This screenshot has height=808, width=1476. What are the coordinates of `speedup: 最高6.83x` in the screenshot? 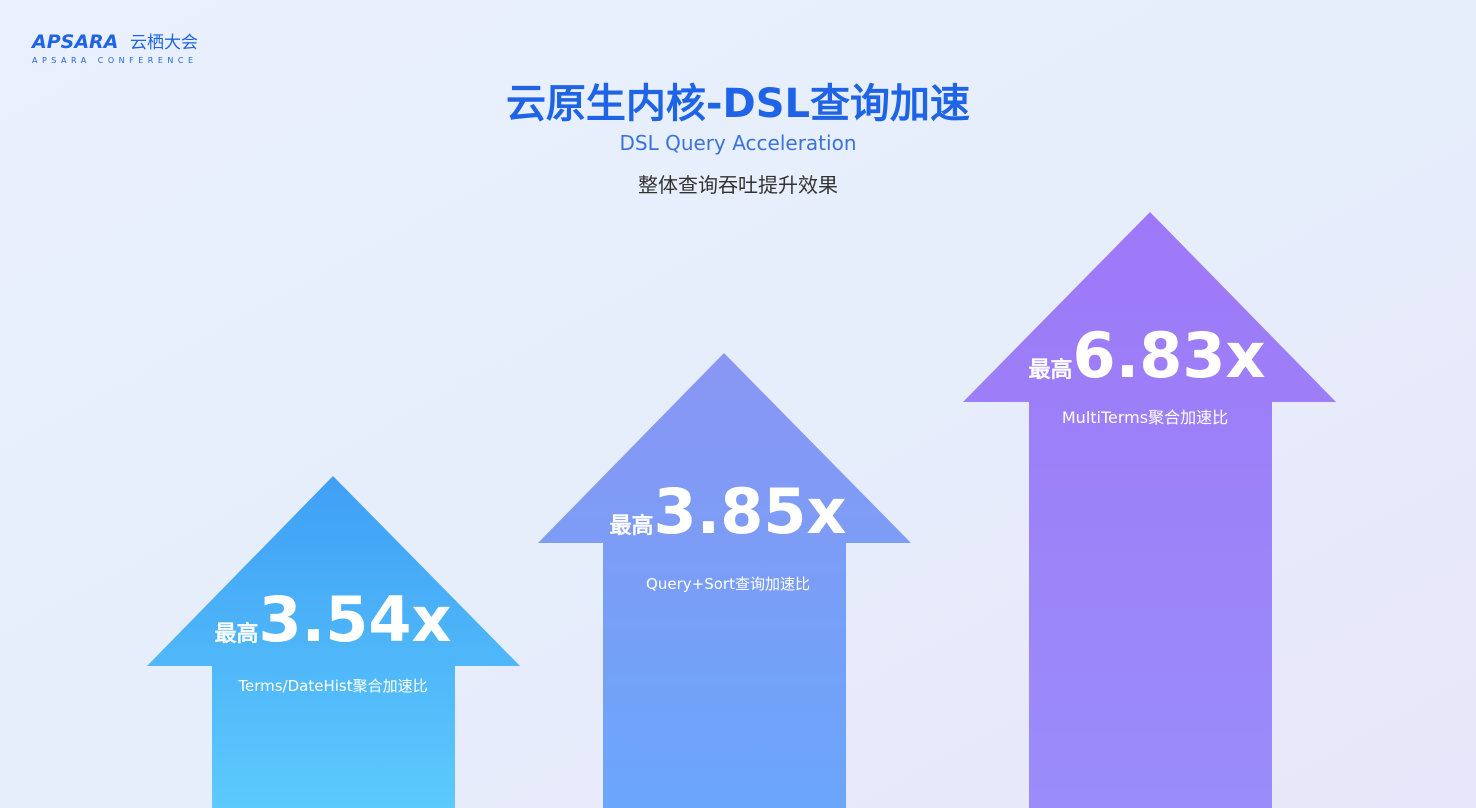 It's located at (1147, 355).